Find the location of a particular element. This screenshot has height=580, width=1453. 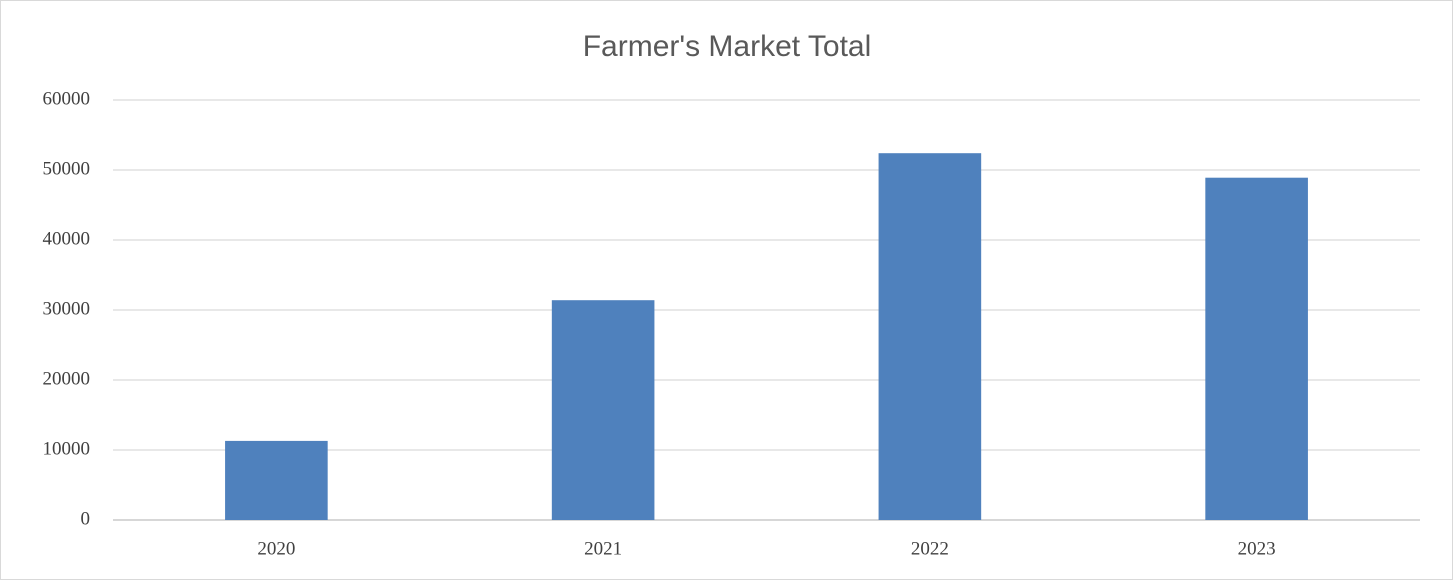

chart-title: Farmer's Market Total is located at coordinates (727, 46).